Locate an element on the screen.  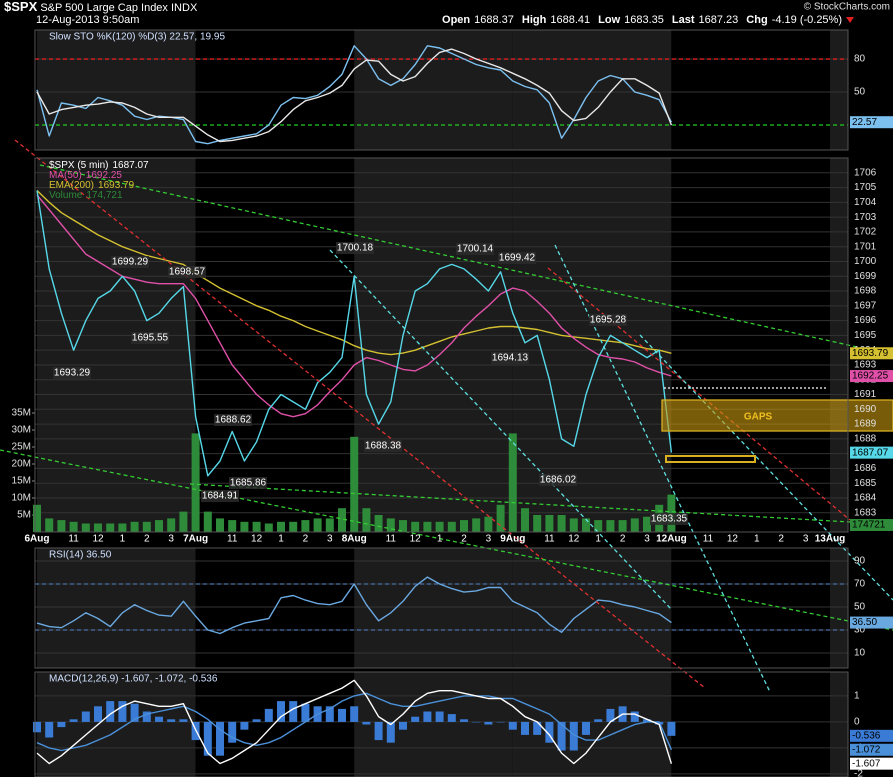
legend-entry: MA(50) 1692.25 is located at coordinates (85, 175).